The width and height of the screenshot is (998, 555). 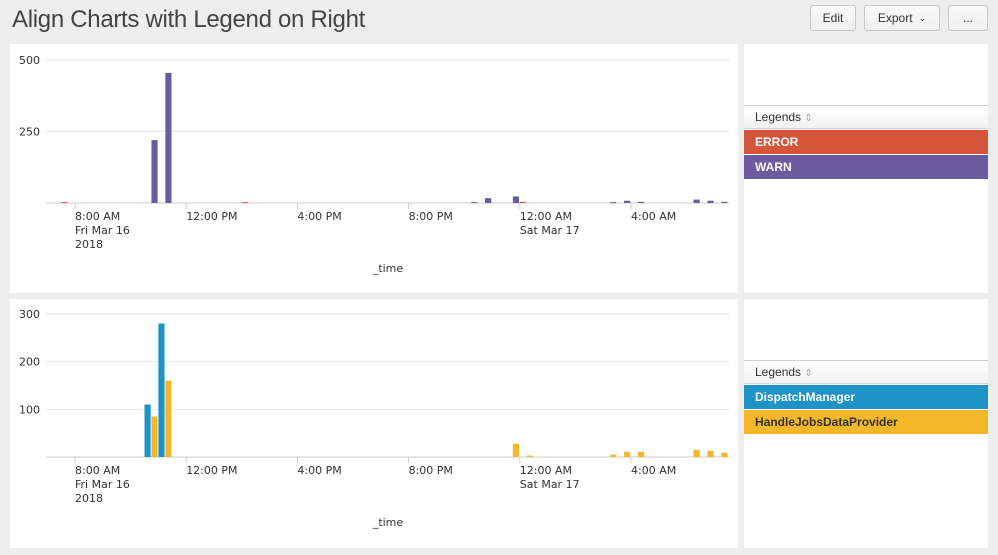 I want to click on chevron-down-icon: ⌄, so click(x=922, y=17).